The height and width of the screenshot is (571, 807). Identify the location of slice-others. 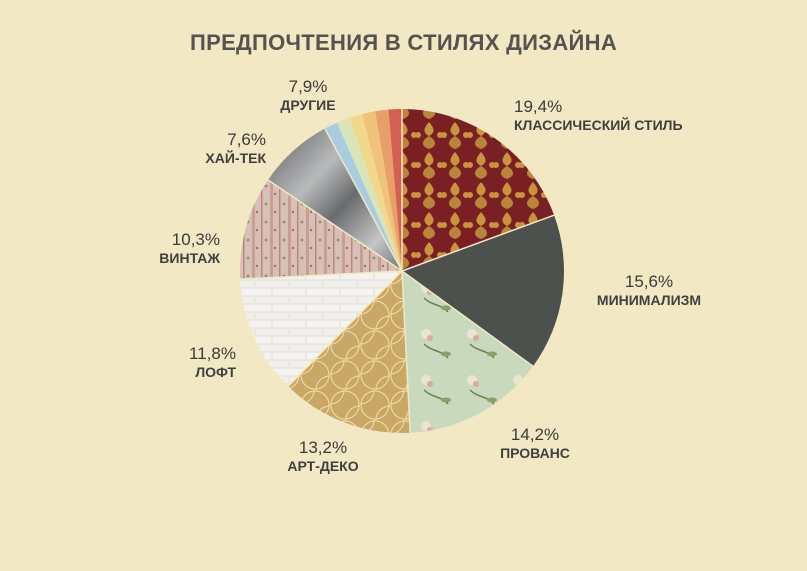
(363, 190).